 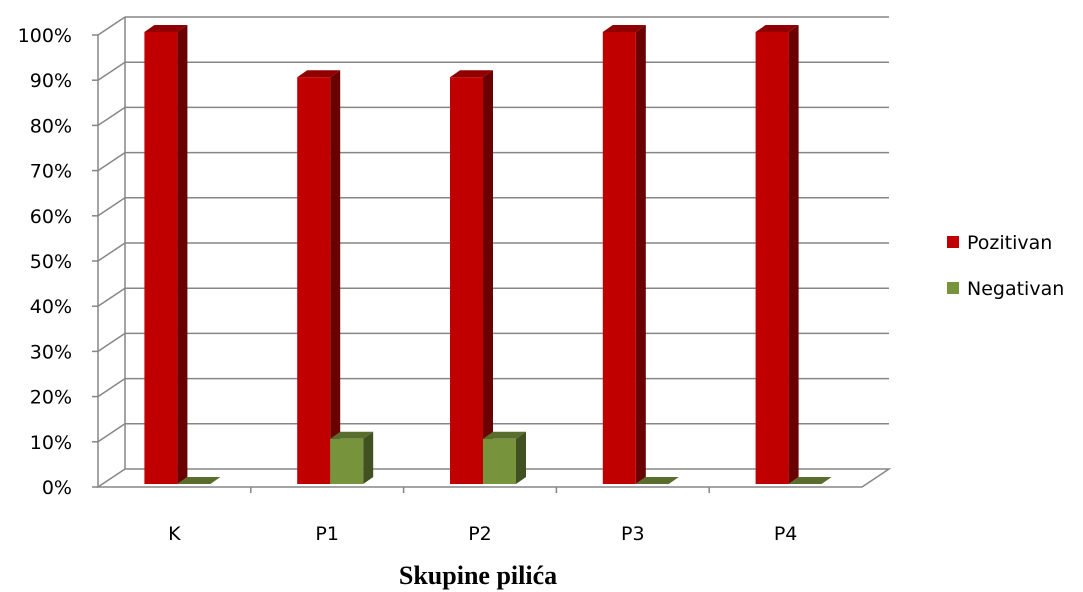 I want to click on legend-swatch-negativan, so click(x=953, y=288).